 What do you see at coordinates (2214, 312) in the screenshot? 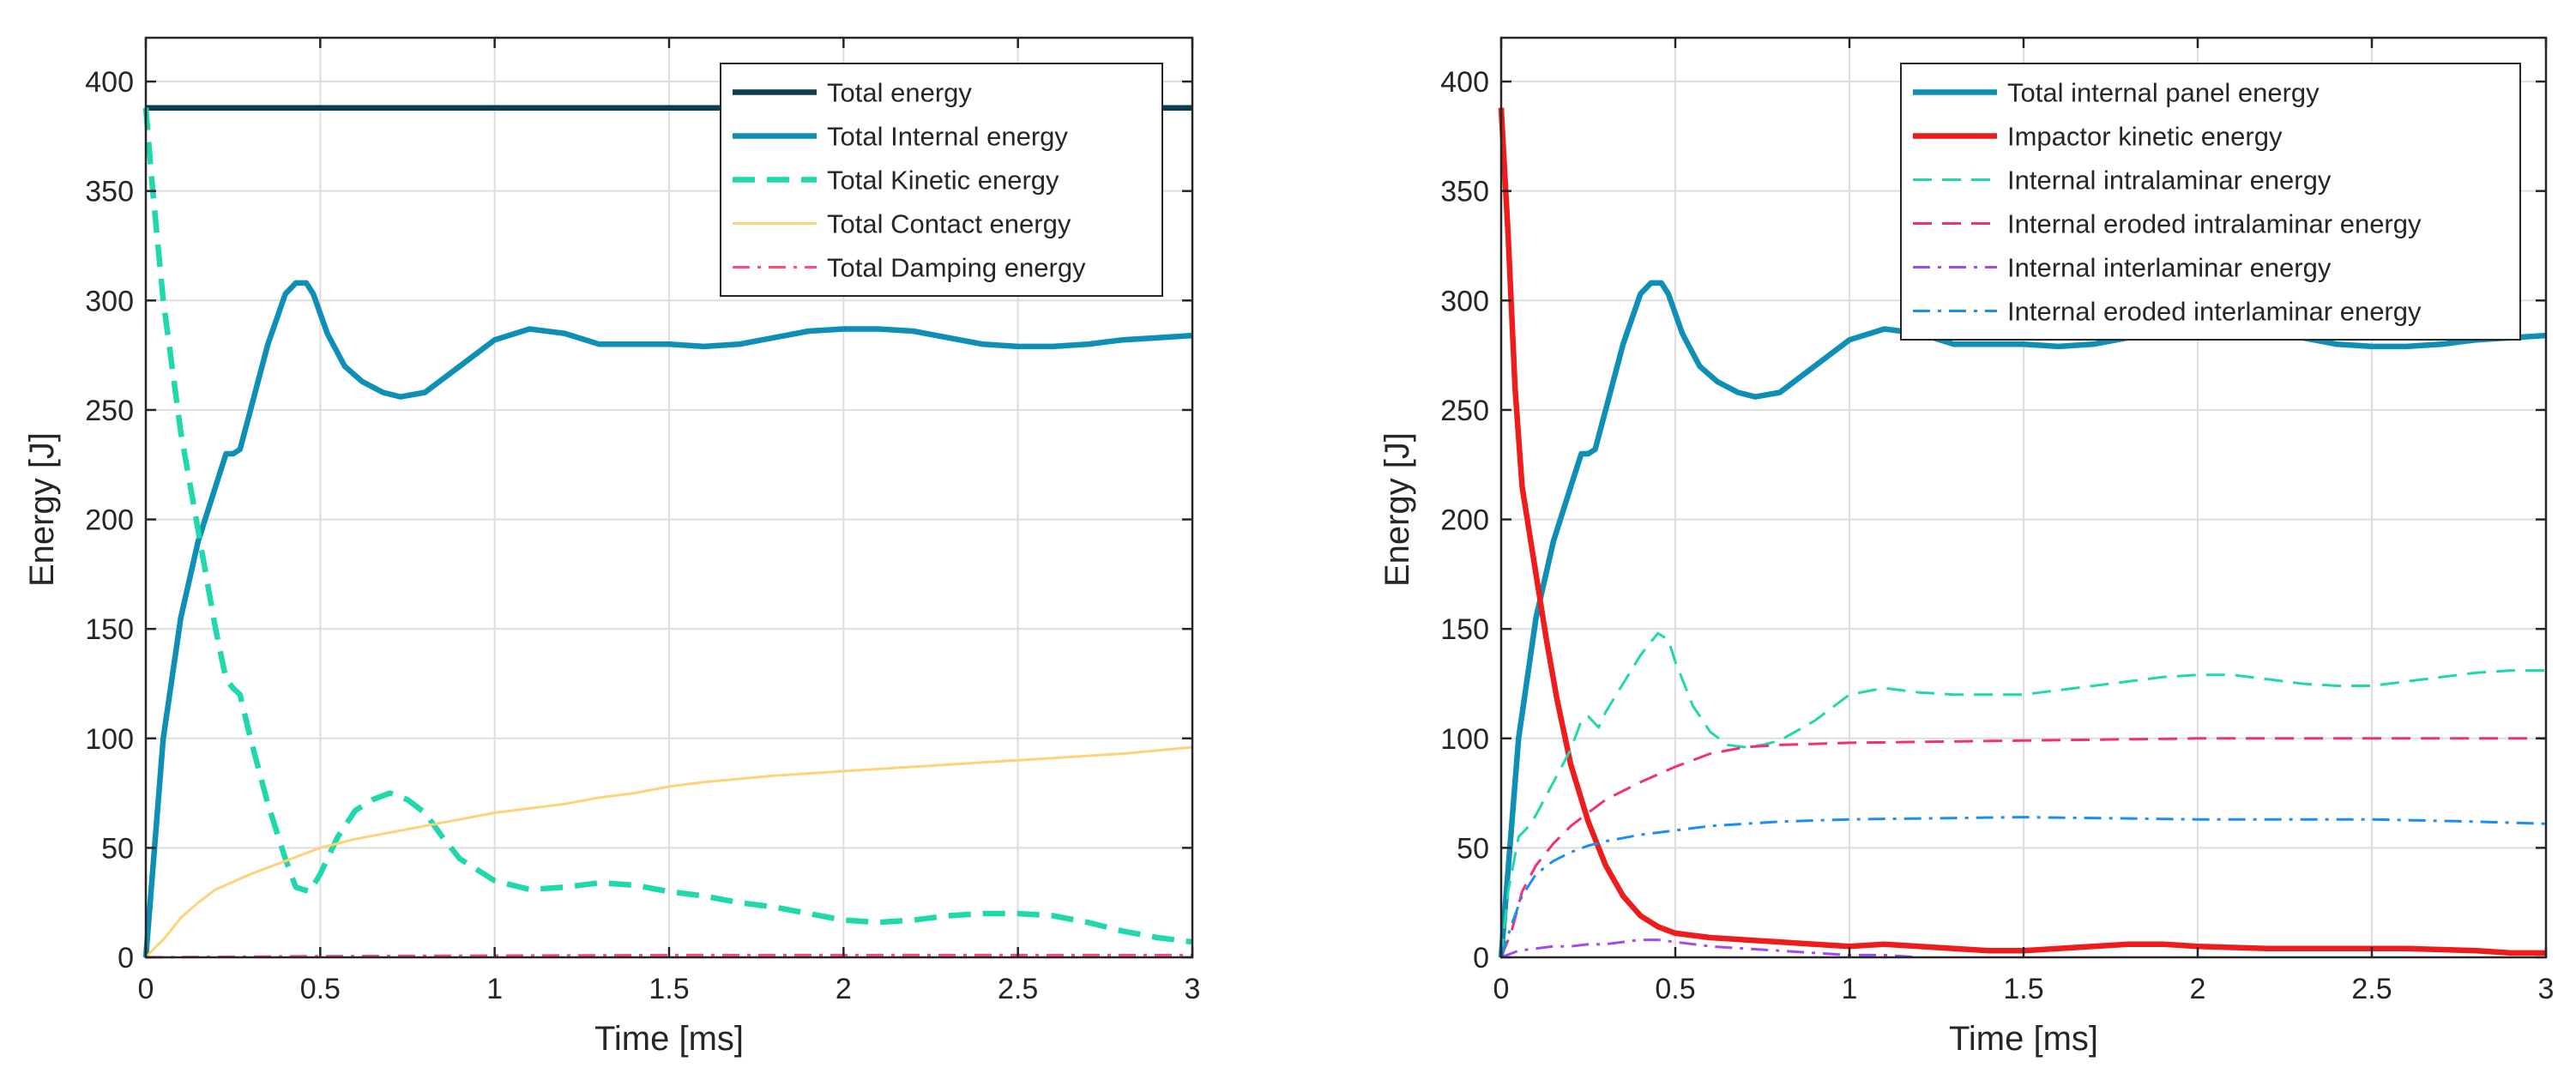
I see `legend-entry: Internal eroded interlaminar energy` at bounding box center [2214, 312].